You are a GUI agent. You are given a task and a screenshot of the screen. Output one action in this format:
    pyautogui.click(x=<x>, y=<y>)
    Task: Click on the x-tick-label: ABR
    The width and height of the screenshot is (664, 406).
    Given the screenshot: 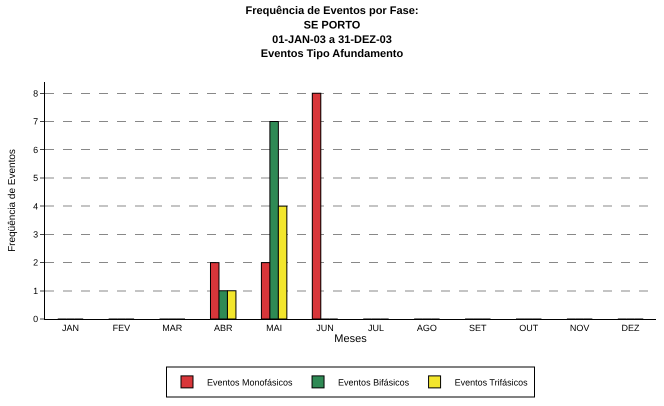 What is the action you would take?
    pyautogui.click(x=223, y=327)
    